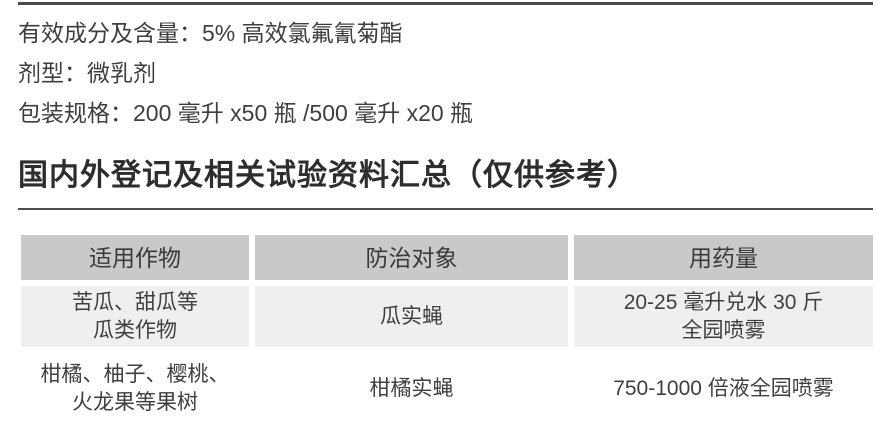  Describe the element at coordinates (87, 73) in the screenshot. I see `formulation-line: 剂型：微乳剂` at that location.